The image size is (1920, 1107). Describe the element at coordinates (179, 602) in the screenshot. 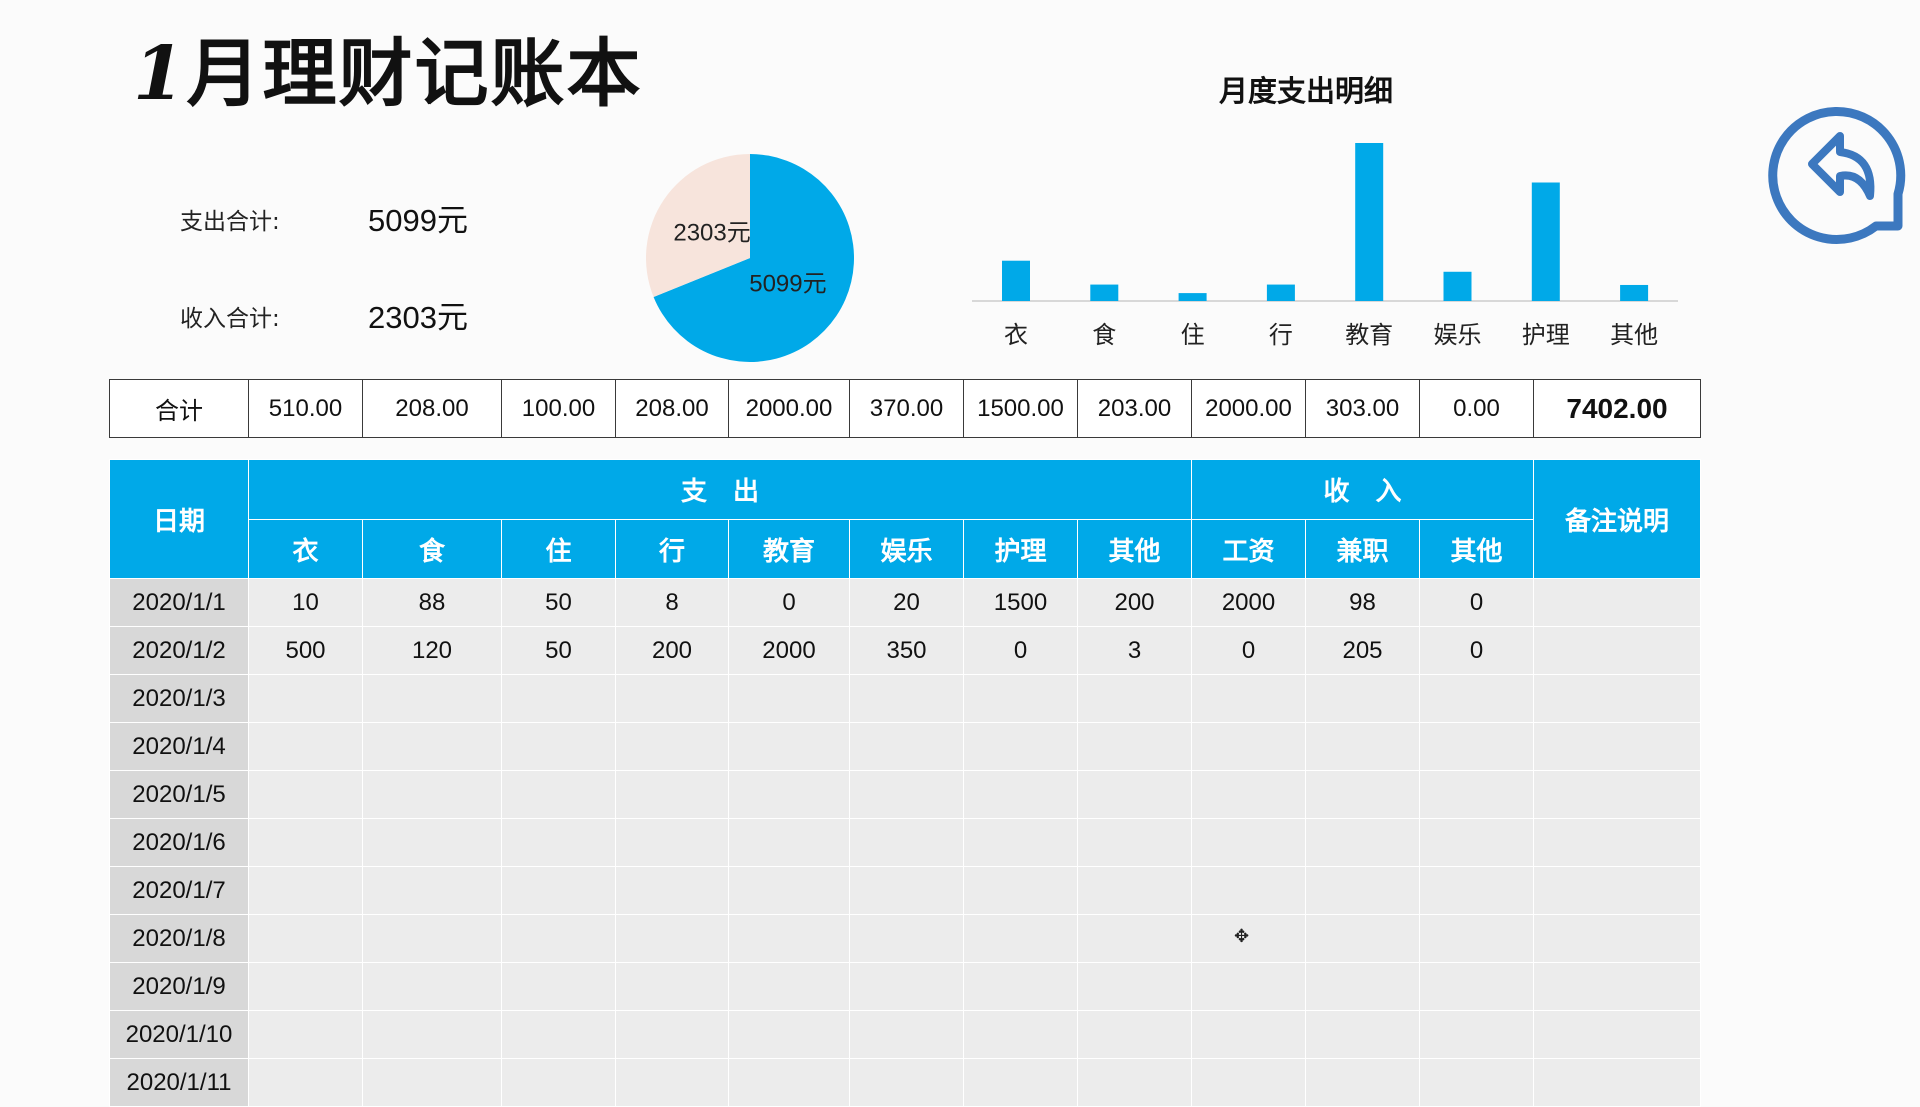

I see `date-cell: 2020/1/1` at that location.